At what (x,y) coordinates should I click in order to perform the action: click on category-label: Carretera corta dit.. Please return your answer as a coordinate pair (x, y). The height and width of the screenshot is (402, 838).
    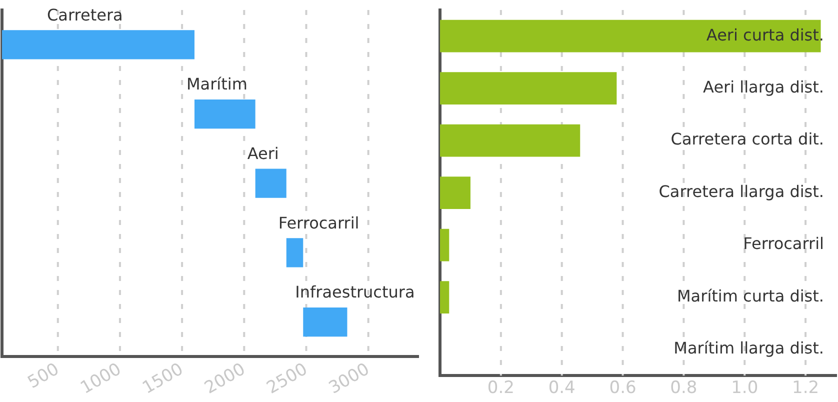
    Looking at the image, I should click on (747, 139).